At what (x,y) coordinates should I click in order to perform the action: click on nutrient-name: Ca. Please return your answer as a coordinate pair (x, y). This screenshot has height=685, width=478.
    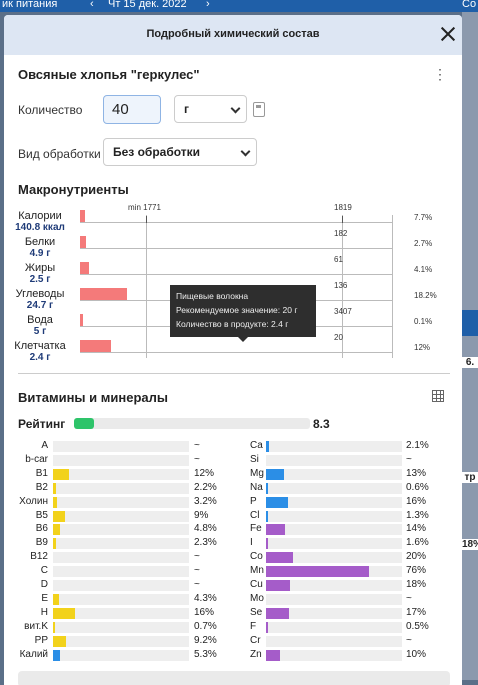
    Looking at the image, I should click on (256, 445).